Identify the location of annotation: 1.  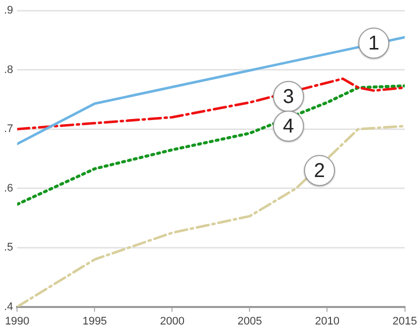
(374, 43).